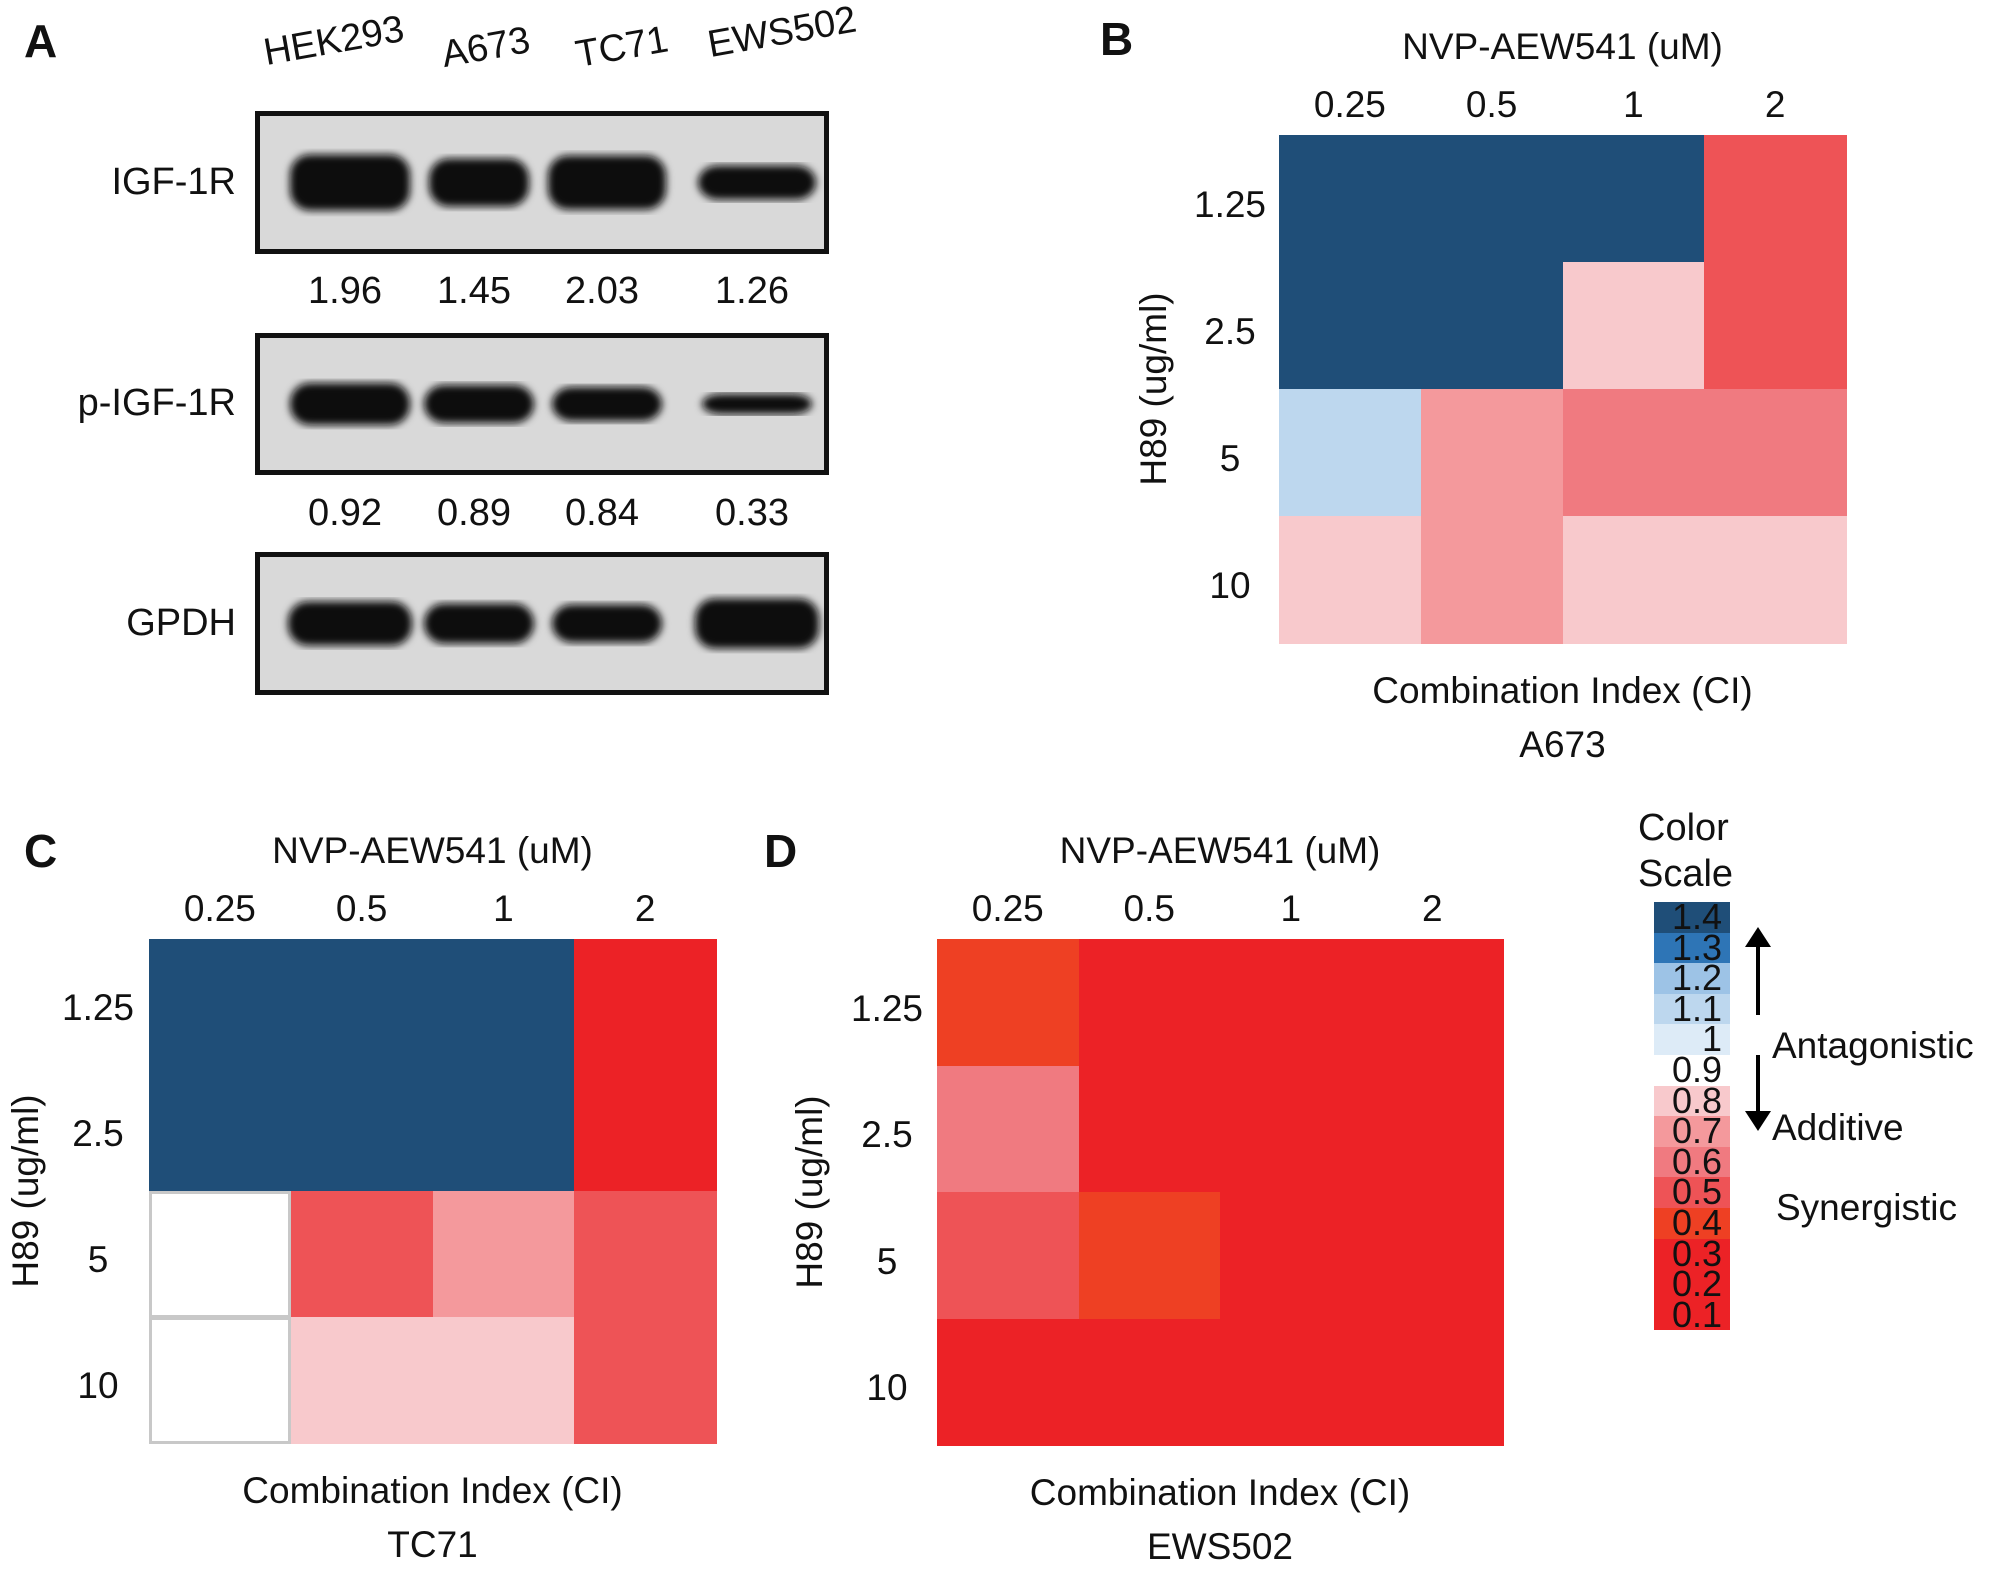 Image resolution: width=2000 pixels, height=1573 pixels. I want to click on band-quantification: 0.92, so click(345, 513).